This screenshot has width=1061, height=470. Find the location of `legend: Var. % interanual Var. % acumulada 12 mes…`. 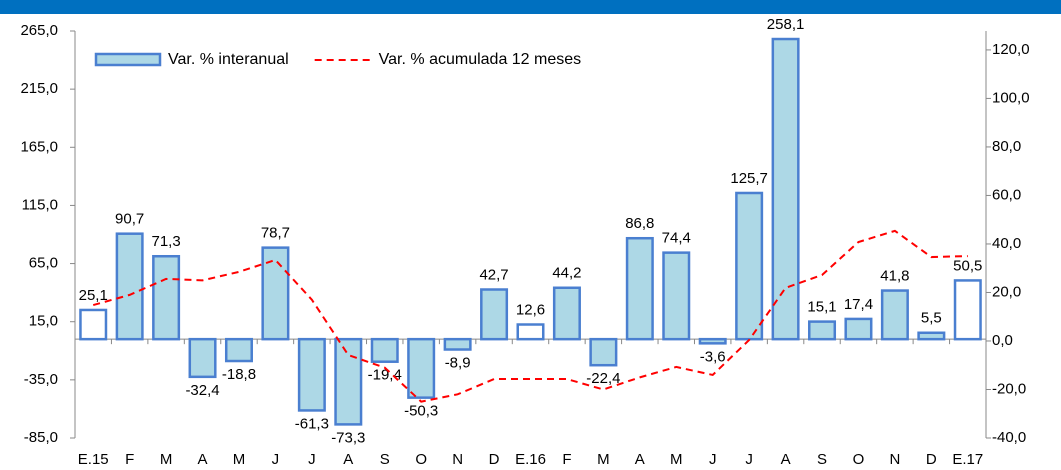

legend: Var. % interanual Var. % acumulada 12 mes… is located at coordinates (337, 59).